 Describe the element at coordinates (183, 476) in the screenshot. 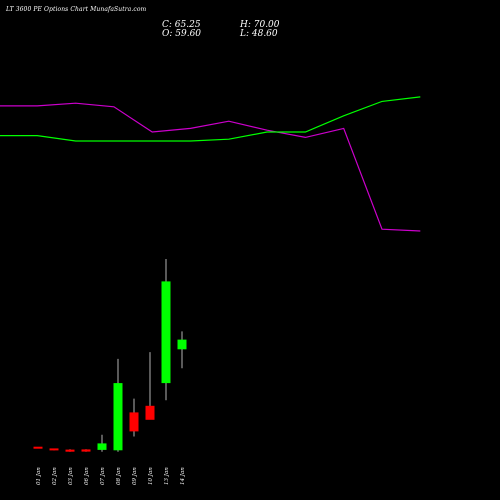

I see `x-tick-label: 14 Jan` at that location.